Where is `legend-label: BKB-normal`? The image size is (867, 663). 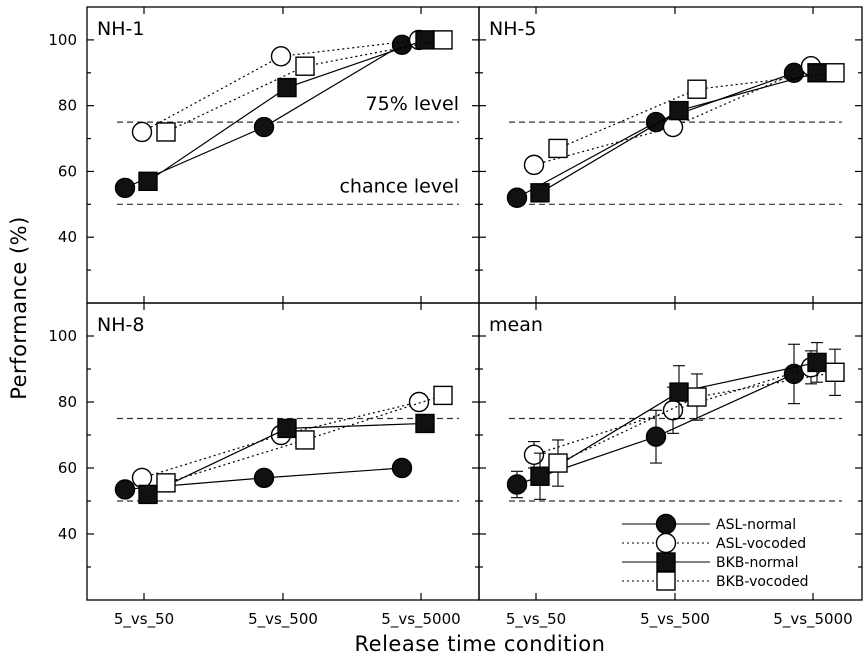
legend-label: BKB-normal is located at coordinates (757, 563).